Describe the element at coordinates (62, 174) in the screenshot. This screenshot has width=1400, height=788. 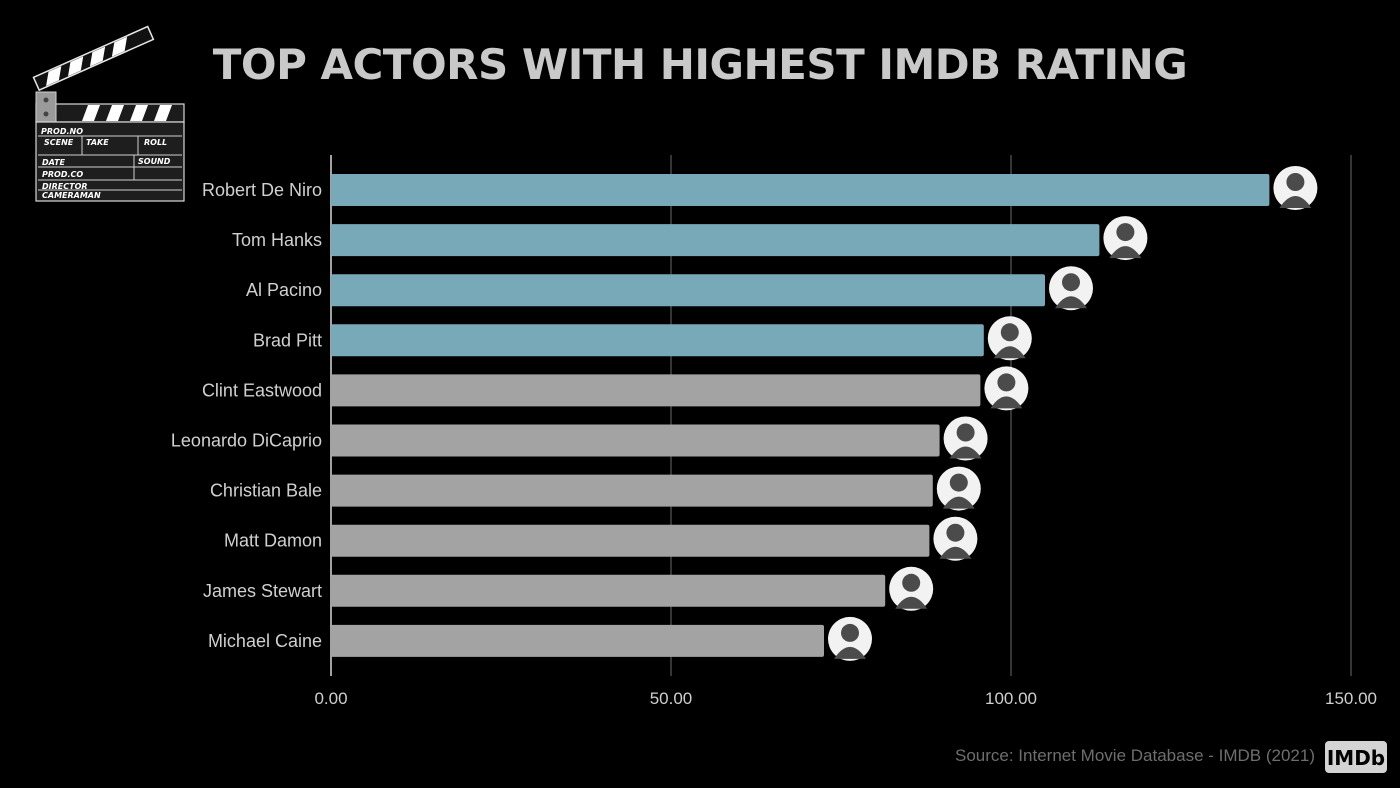
I see `clapboard-label: PROD.CO` at that location.